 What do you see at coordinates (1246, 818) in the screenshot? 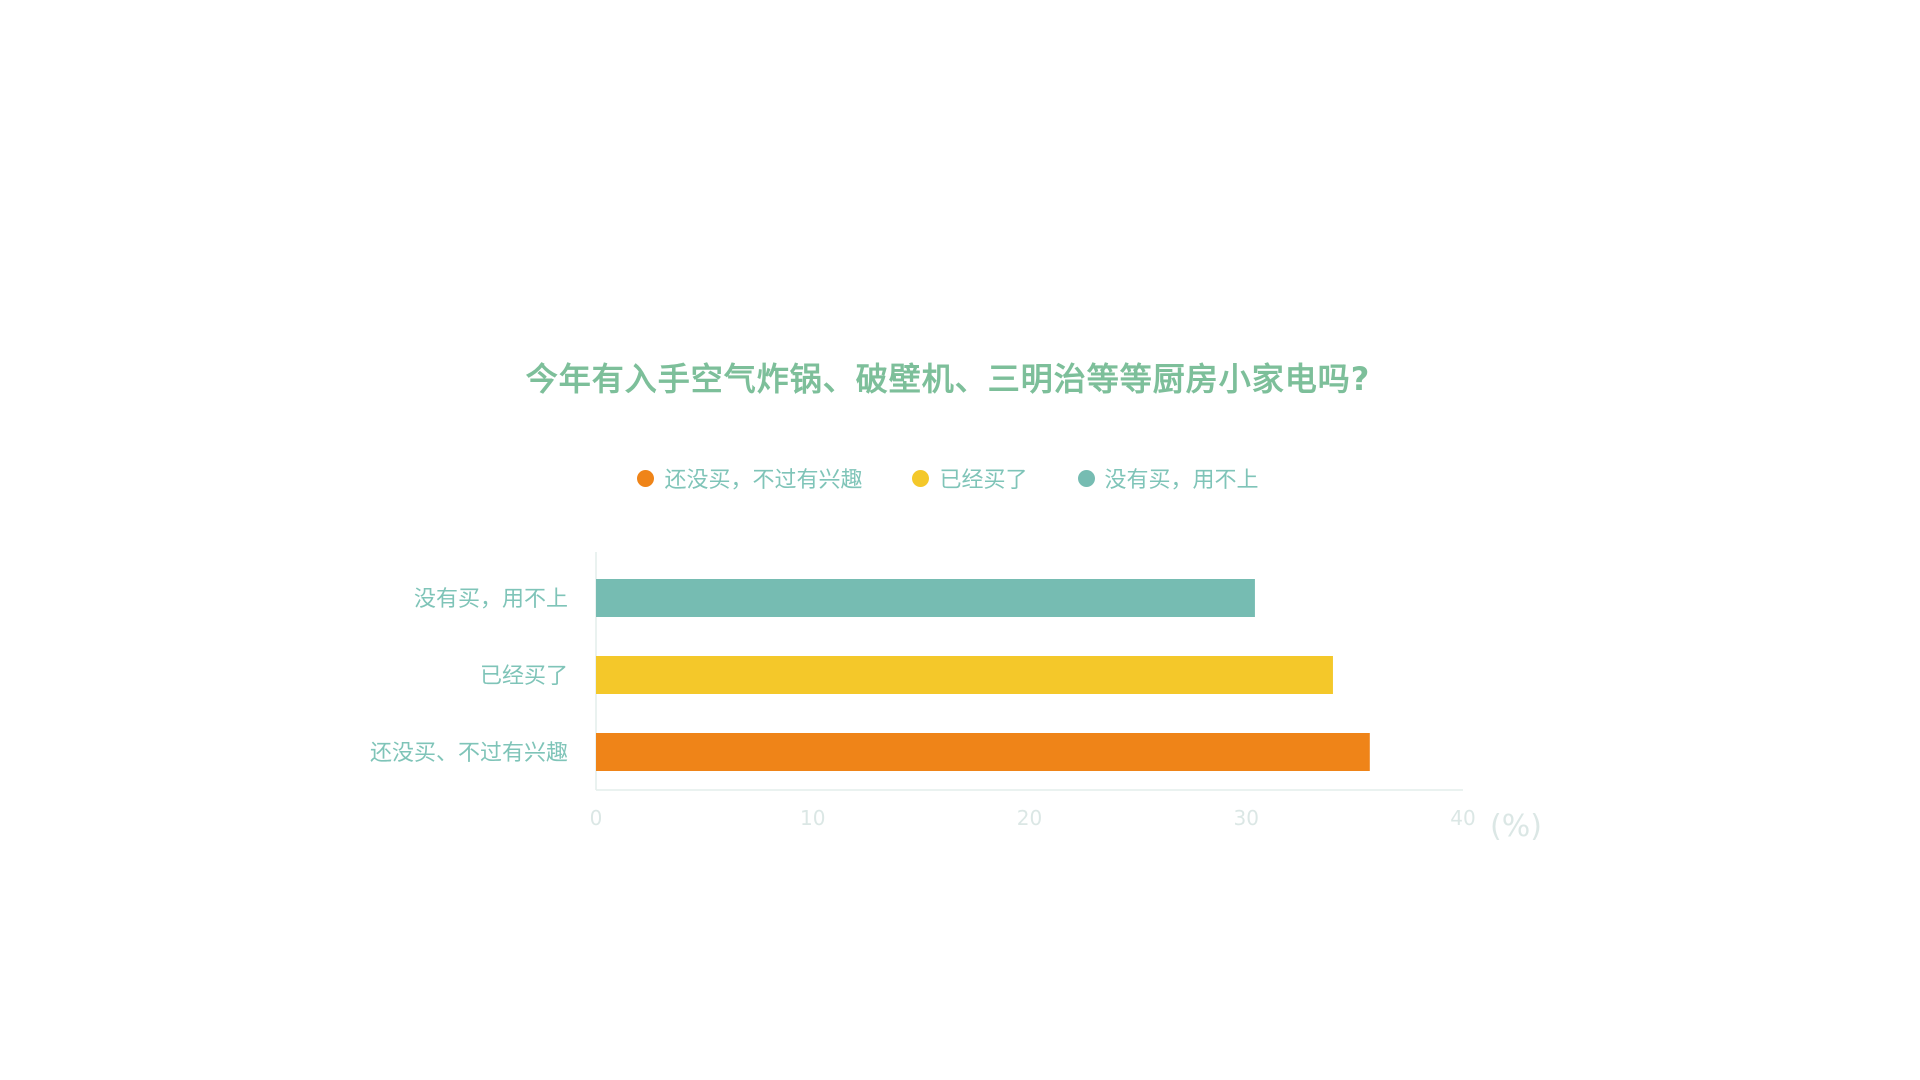
I see `x-tick-label: 30` at bounding box center [1246, 818].